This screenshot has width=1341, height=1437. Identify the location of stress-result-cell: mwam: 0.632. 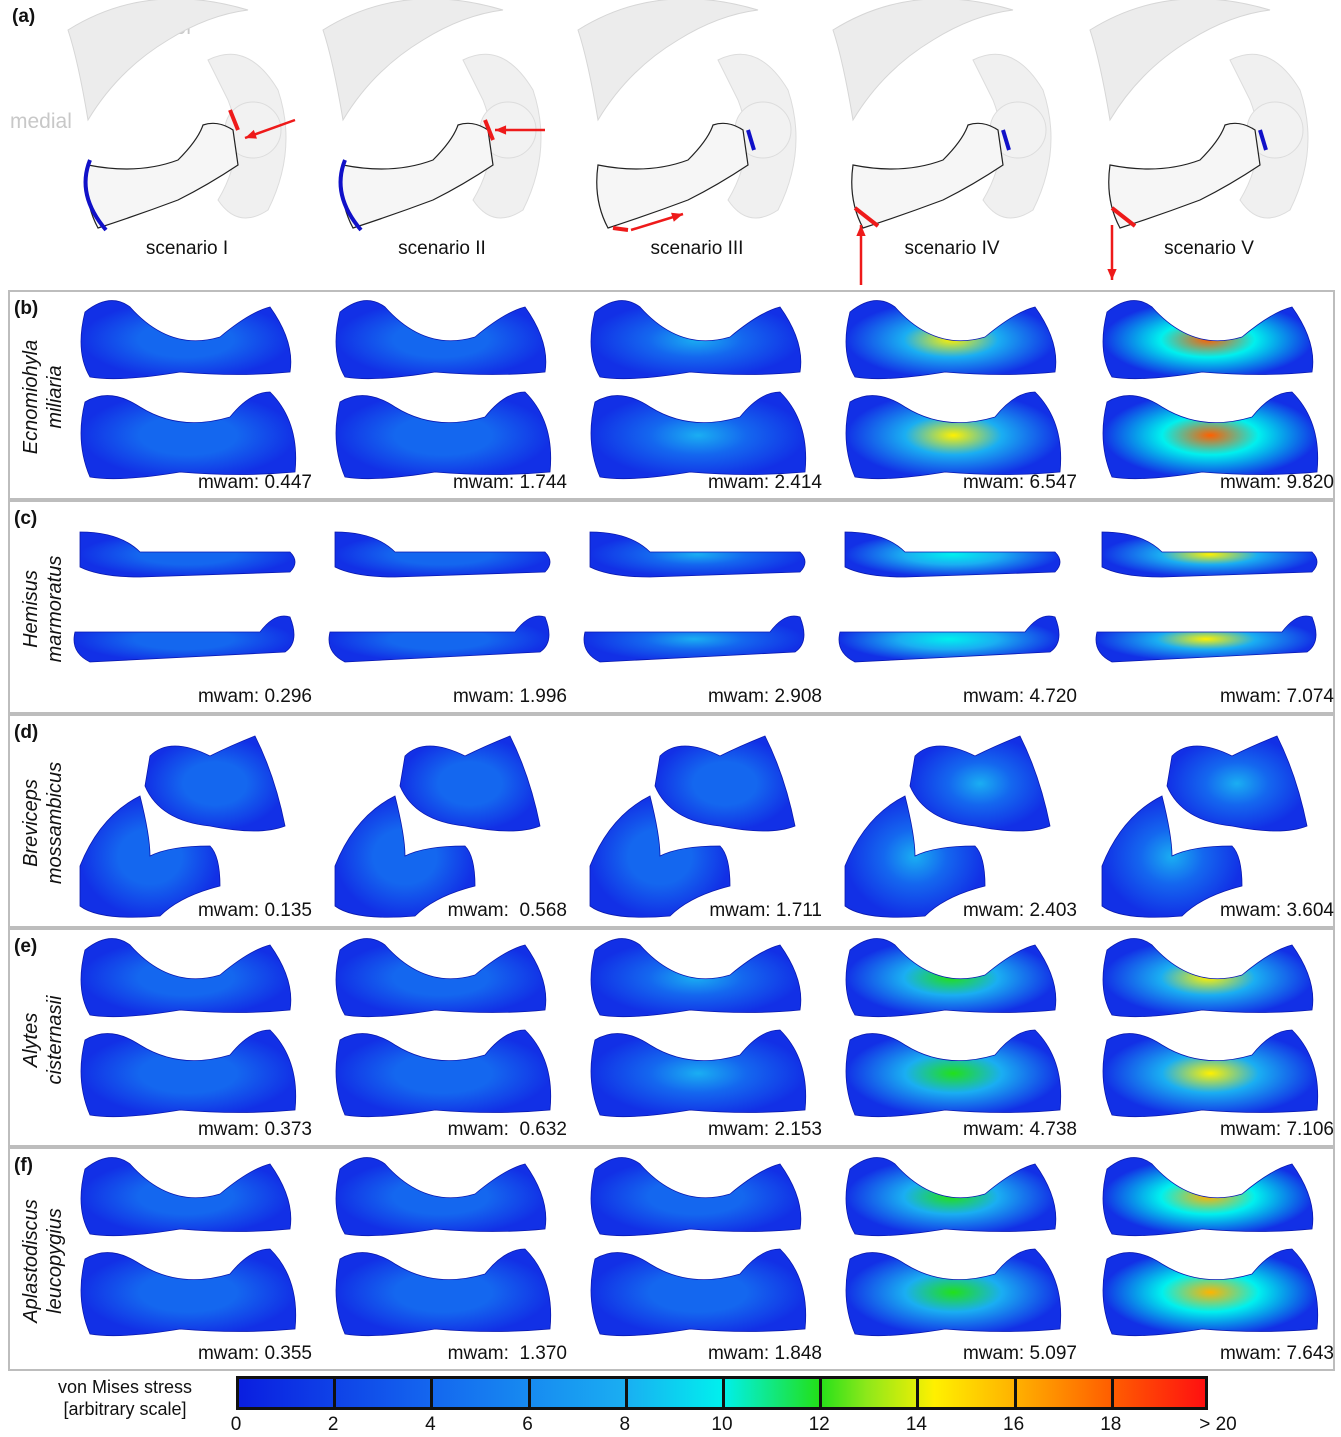
(444, 1039).